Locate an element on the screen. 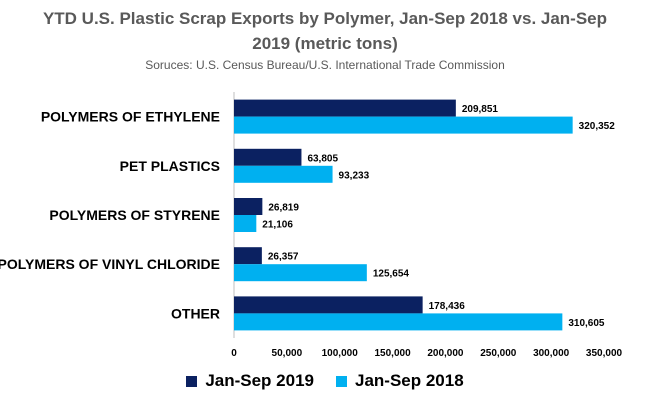  data-label: 93,233 is located at coordinates (354, 175).